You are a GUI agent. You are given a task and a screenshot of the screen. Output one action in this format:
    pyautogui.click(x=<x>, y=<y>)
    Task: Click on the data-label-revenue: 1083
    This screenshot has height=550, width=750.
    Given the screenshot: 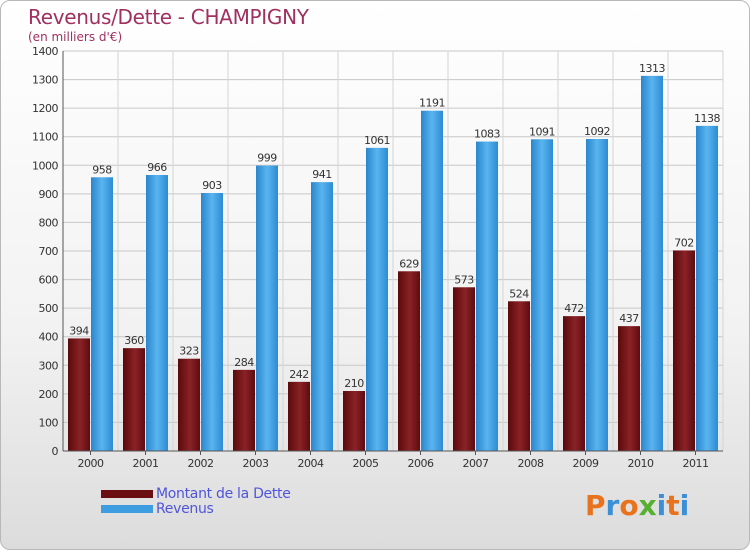 What is the action you would take?
    pyautogui.click(x=487, y=134)
    